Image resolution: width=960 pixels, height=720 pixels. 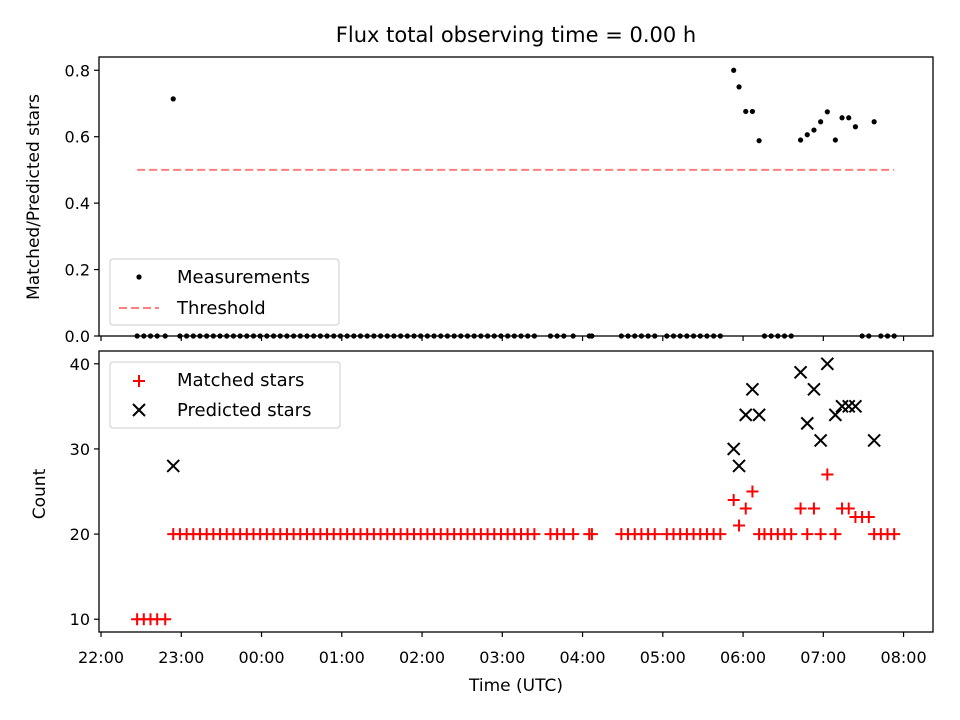 What do you see at coordinates (515, 686) in the screenshot?
I see `x-axis-label: Time (UTC)` at bounding box center [515, 686].